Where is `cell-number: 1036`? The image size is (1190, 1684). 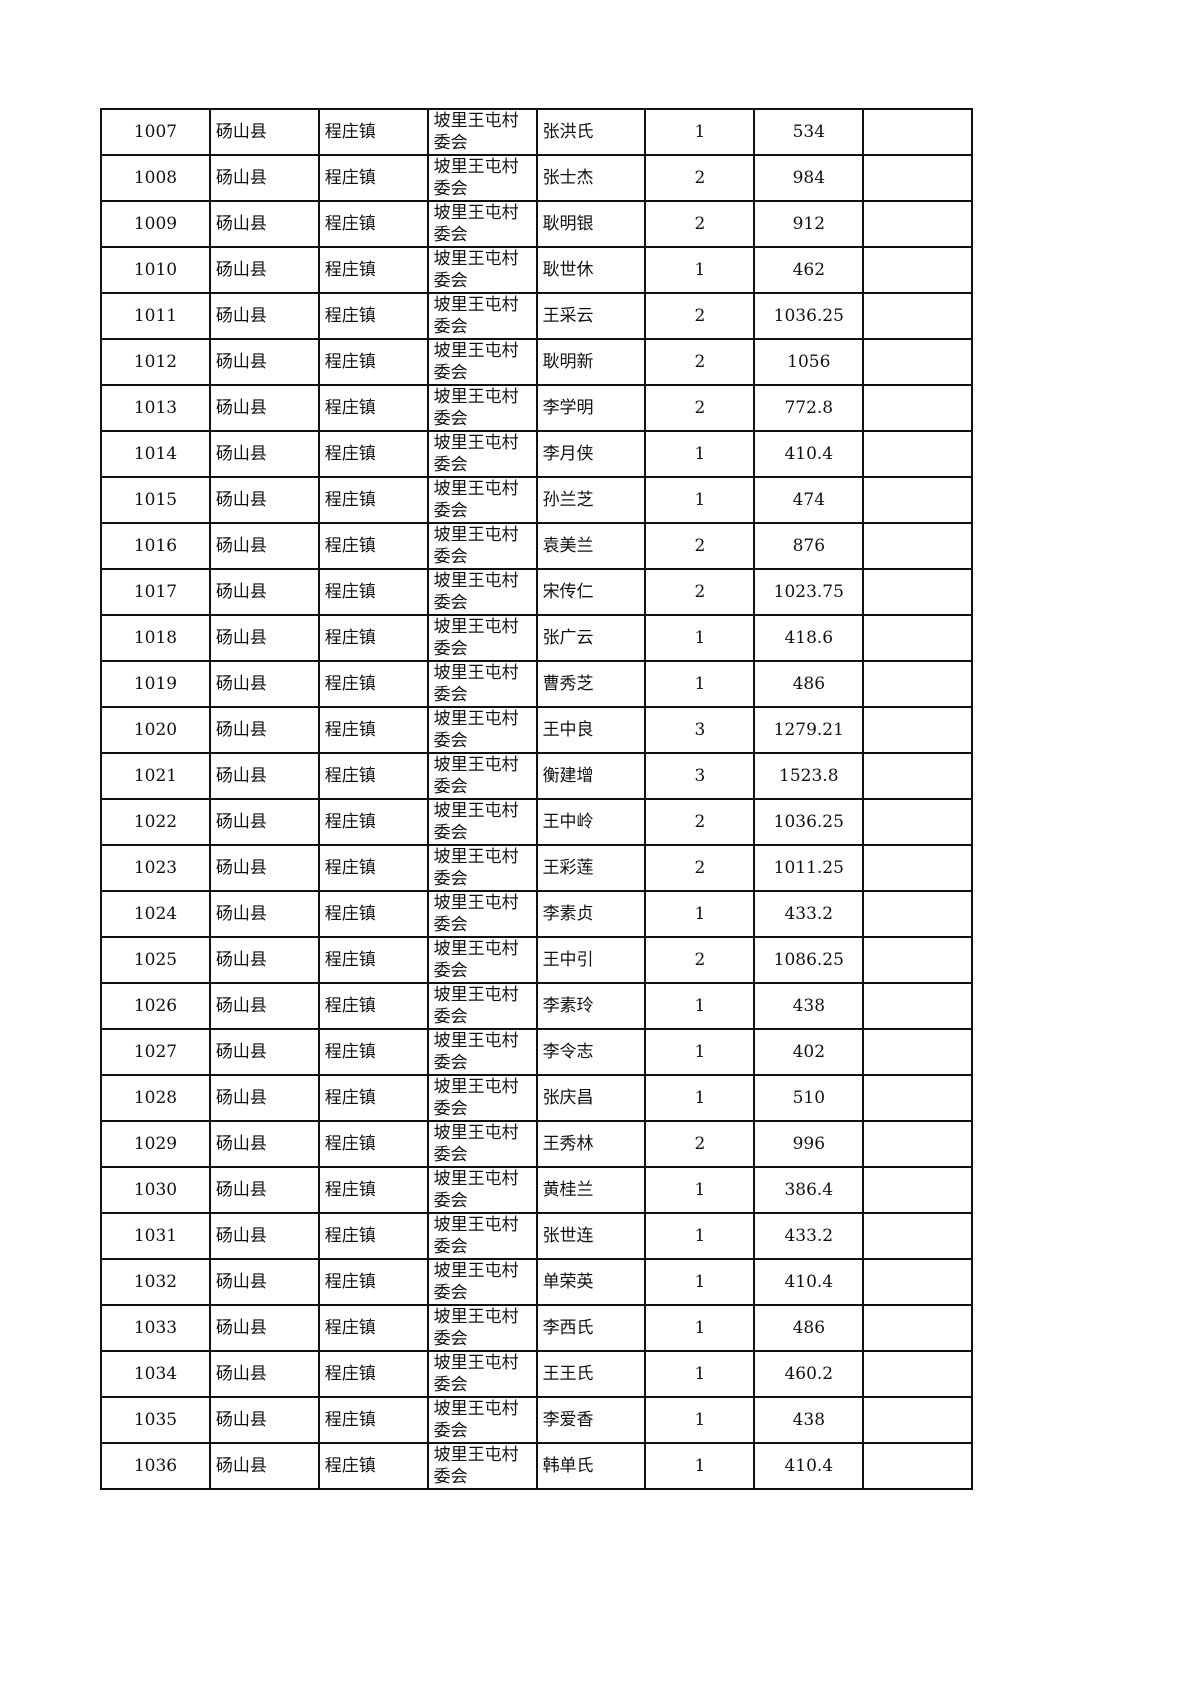 cell-number: 1036 is located at coordinates (155, 1466).